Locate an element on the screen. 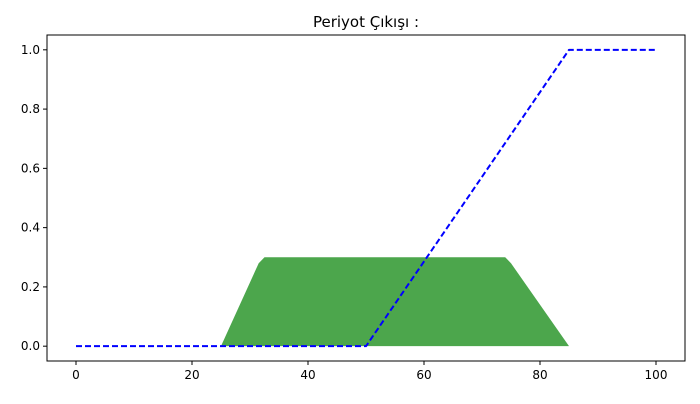 The height and width of the screenshot is (404, 700). filled-area-series is located at coordinates (395, 302).